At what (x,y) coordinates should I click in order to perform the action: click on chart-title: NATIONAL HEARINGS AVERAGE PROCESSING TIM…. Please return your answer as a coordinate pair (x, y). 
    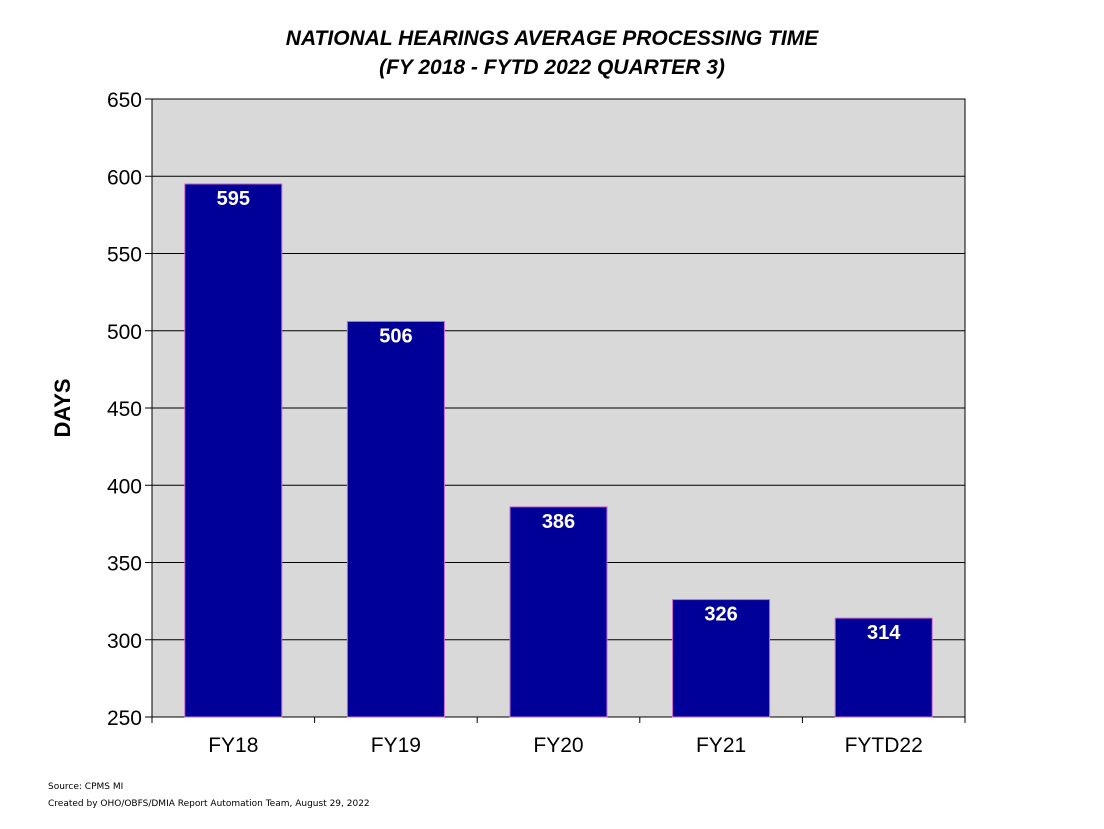
    Looking at the image, I should click on (552, 38).